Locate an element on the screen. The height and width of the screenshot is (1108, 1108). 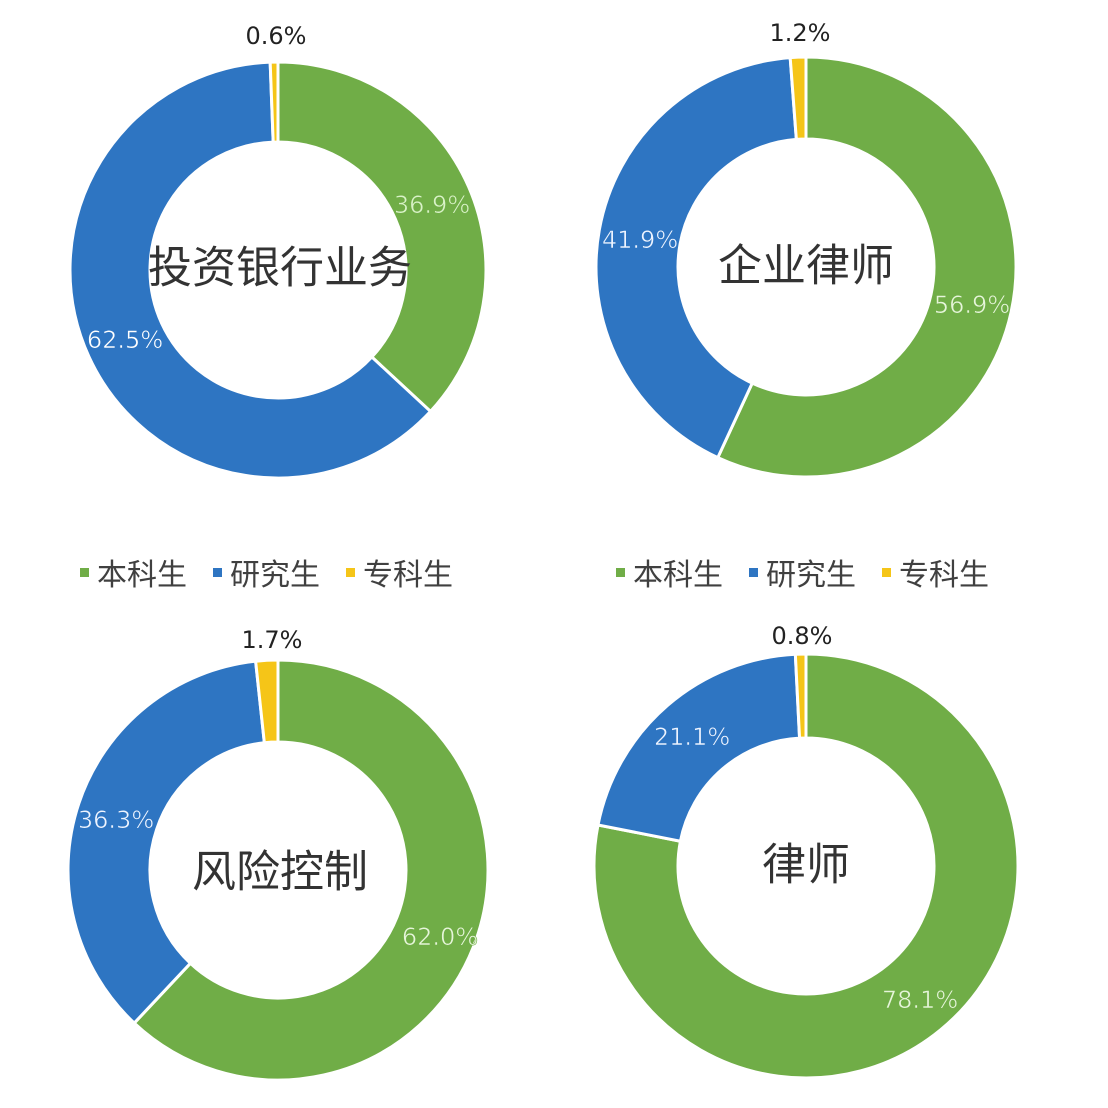
legend-left: 本科生 研究生 专科生 is located at coordinates (266, 572).